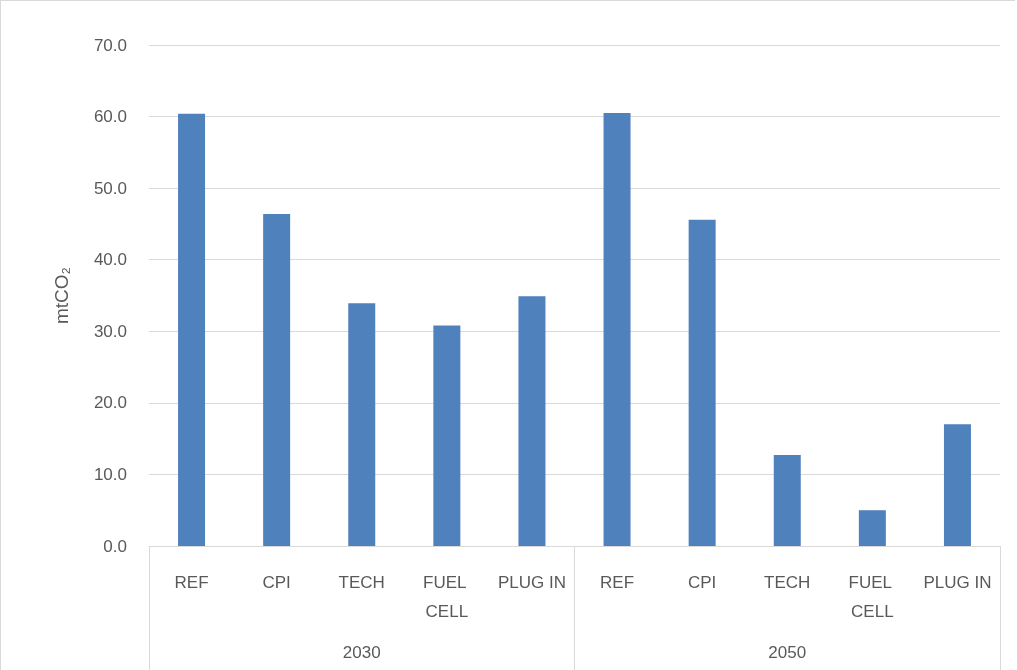  Describe the element at coordinates (110, 188) in the screenshot. I see `y-tick-label: 50.0` at that location.